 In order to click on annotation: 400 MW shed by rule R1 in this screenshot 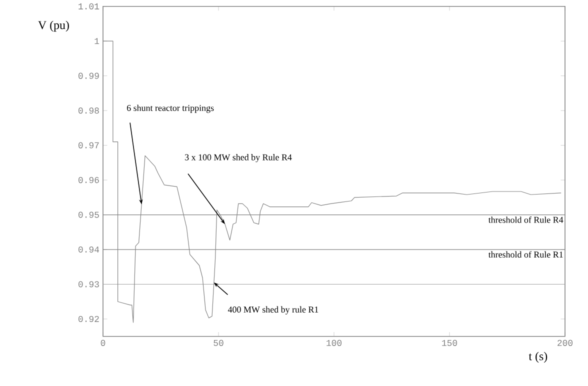, I will do `click(273, 310)`.